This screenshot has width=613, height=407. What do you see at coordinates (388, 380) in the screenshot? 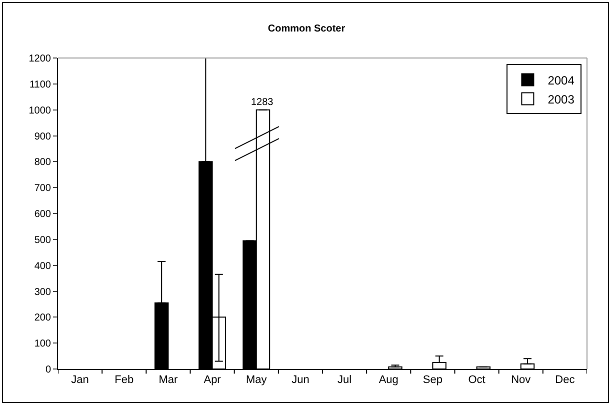
I see `x-tick-label: Aug` at bounding box center [388, 380].